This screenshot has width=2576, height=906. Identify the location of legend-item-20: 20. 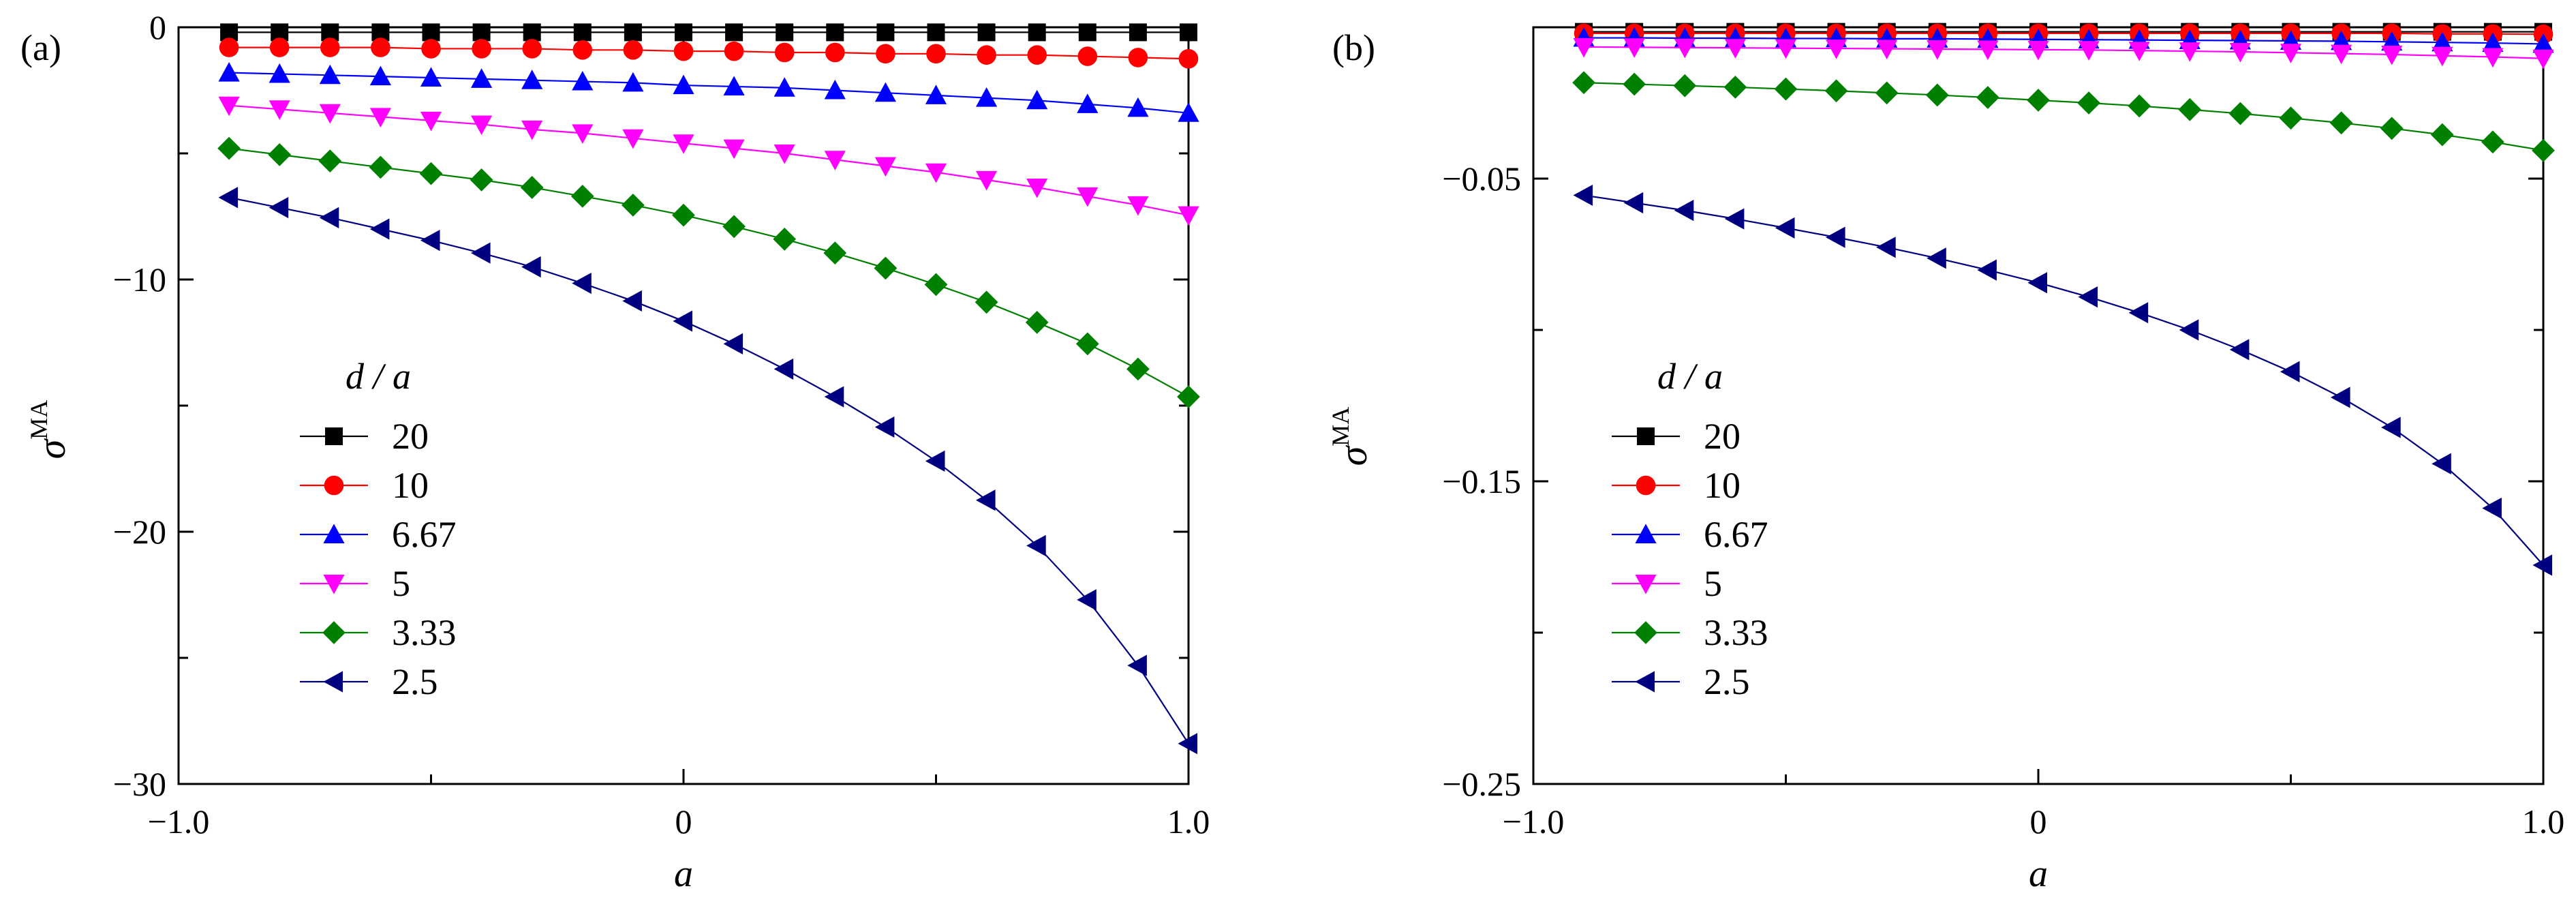
(1676, 436).